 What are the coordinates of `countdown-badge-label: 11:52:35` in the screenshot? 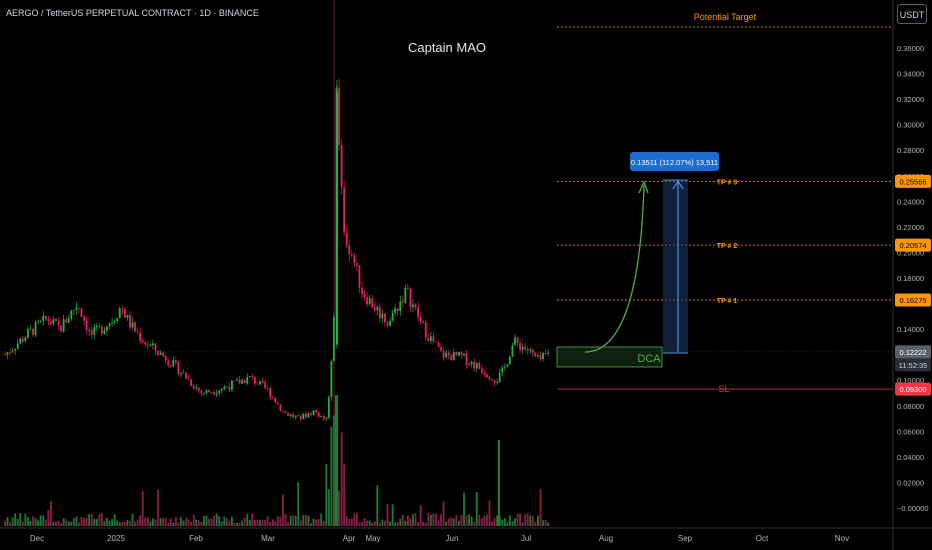 It's located at (913, 365).